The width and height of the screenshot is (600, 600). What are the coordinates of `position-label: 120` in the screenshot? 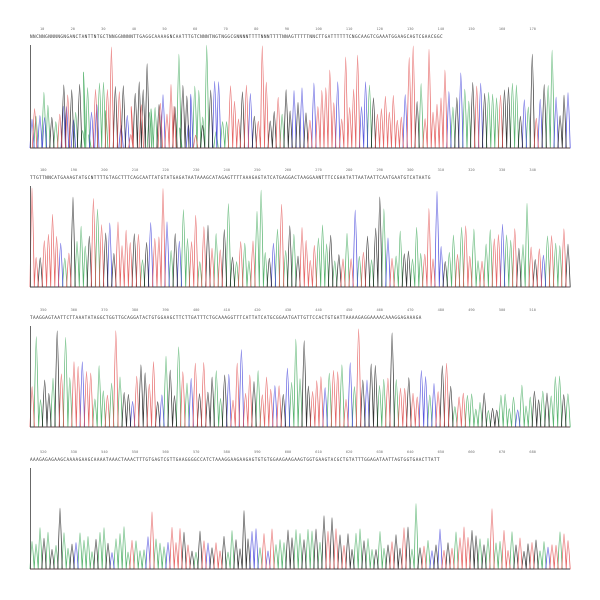 It's located at (379, 29).